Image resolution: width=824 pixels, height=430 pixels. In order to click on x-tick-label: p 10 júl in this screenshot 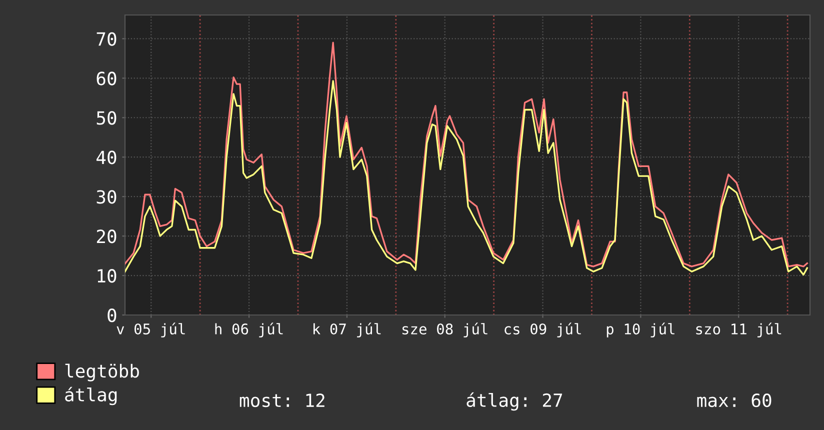, I will do `click(640, 330)`.